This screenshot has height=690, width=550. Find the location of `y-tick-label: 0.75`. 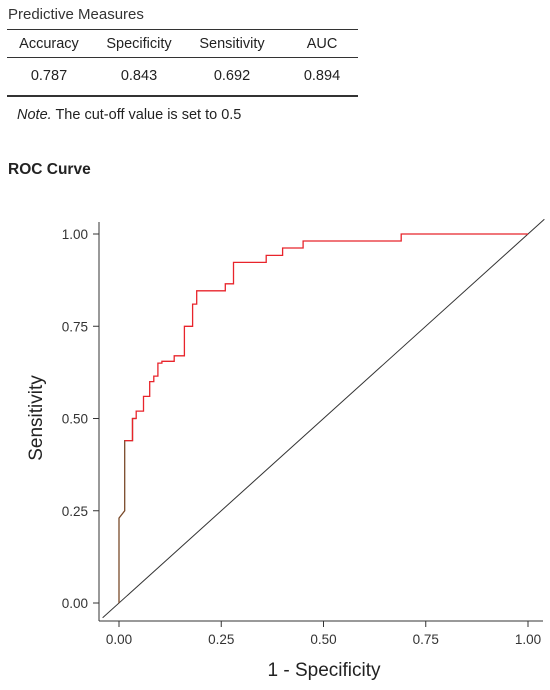

y-tick-label: 0.75 is located at coordinates (75, 326).